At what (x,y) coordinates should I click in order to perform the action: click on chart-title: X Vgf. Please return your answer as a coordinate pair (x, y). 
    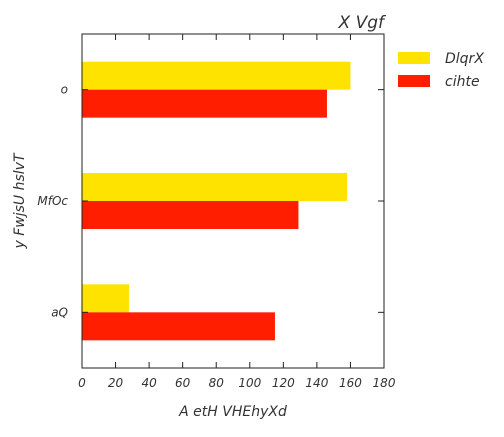
    Looking at the image, I should click on (362, 23).